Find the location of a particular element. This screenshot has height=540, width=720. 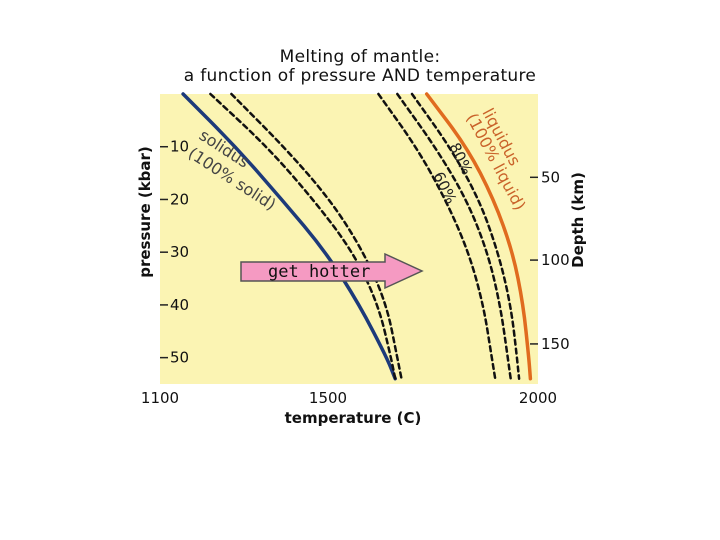

y-axis-title-left: pressure (kbar) is located at coordinates (145, 212).